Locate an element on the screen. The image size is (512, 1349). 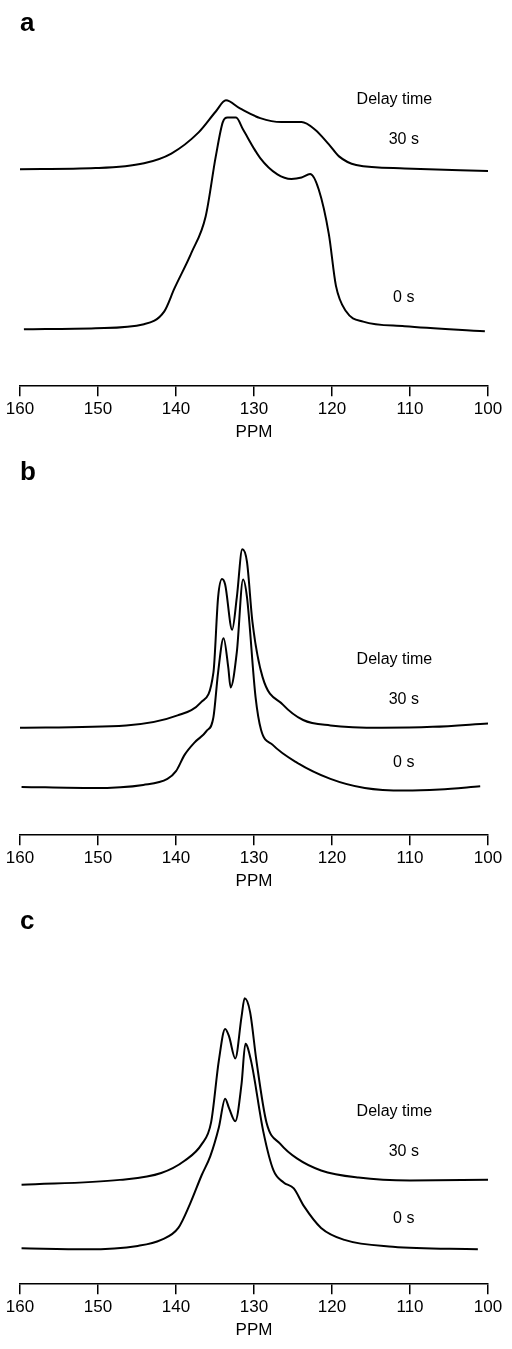
chart-title: a is located at coordinates (27, 21).